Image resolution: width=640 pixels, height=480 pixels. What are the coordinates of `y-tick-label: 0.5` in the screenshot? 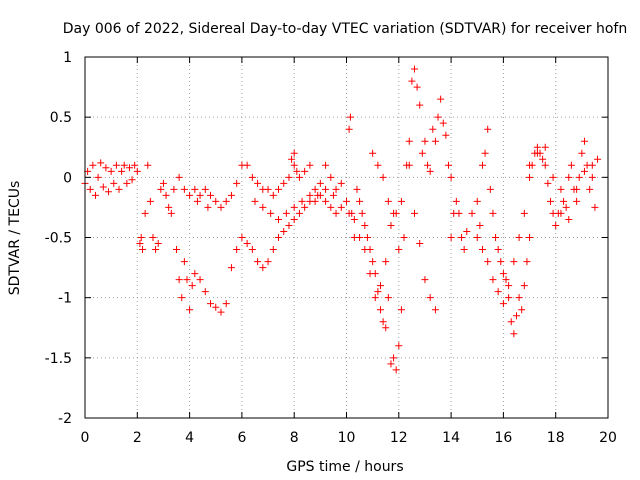 It's located at (61, 118).